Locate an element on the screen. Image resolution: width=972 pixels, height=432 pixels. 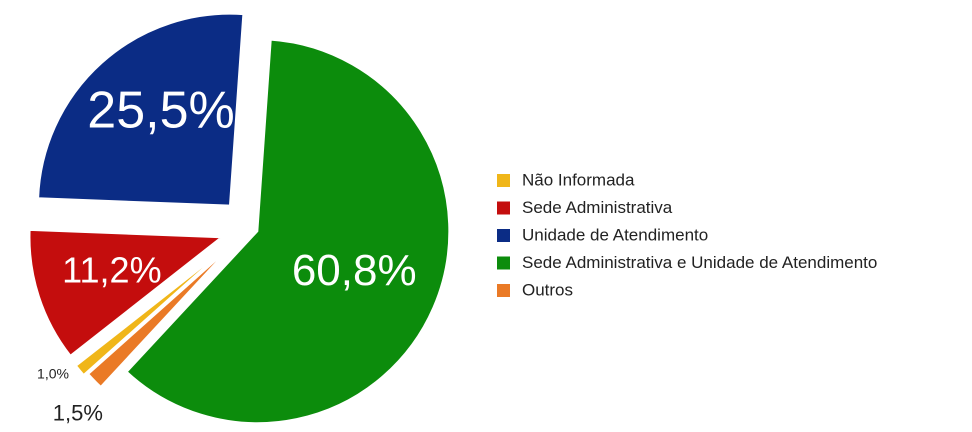
data-label: 11,2% is located at coordinates (111, 269).